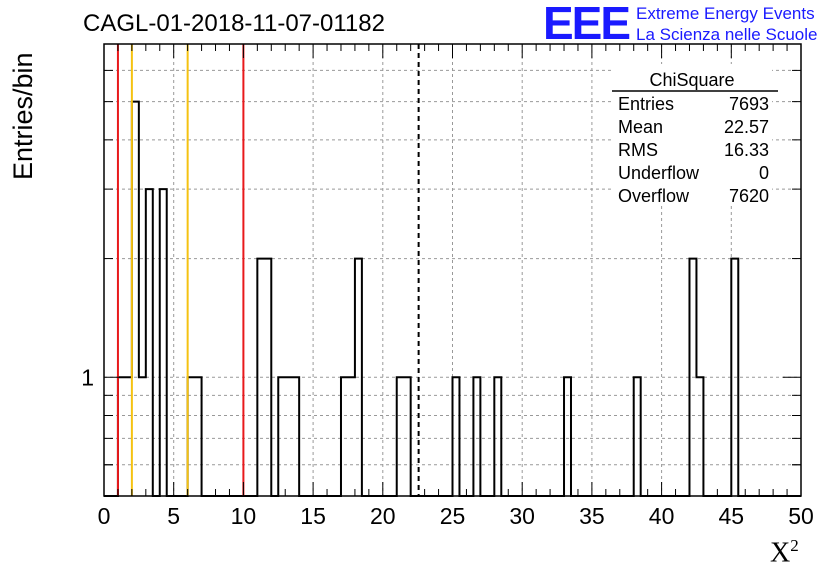 The width and height of the screenshot is (836, 572). Describe the element at coordinates (749, 196) in the screenshot. I see `stats-value: 7620` at that location.